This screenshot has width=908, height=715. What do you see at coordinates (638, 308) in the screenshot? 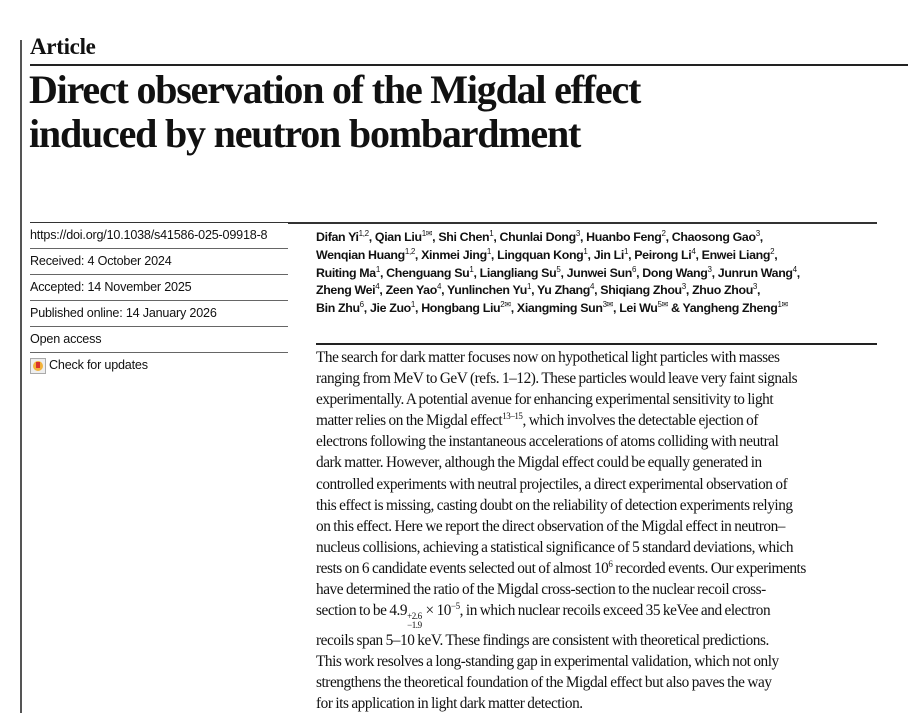
I see `author-name: Lei Wu` at bounding box center [638, 308].